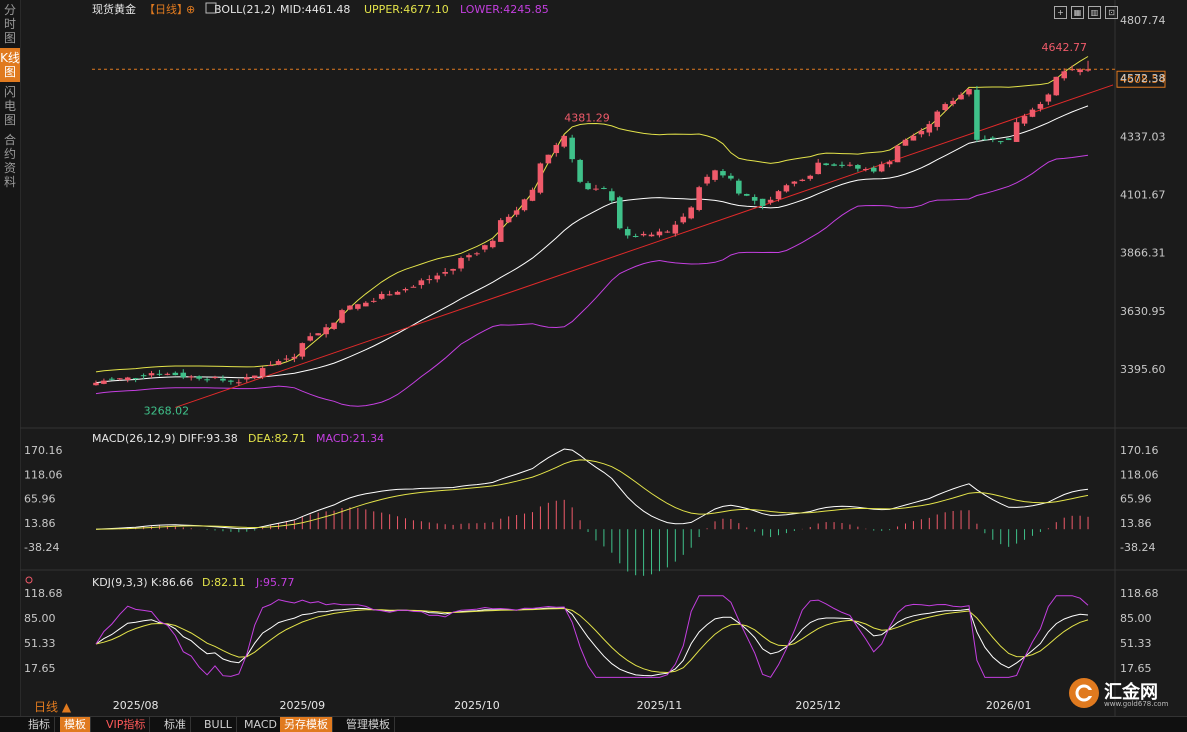 The width and height of the screenshot is (1187, 732). What do you see at coordinates (40, 499) in the screenshot?
I see `macd-tick-label-left: 65.96` at bounding box center [40, 499].